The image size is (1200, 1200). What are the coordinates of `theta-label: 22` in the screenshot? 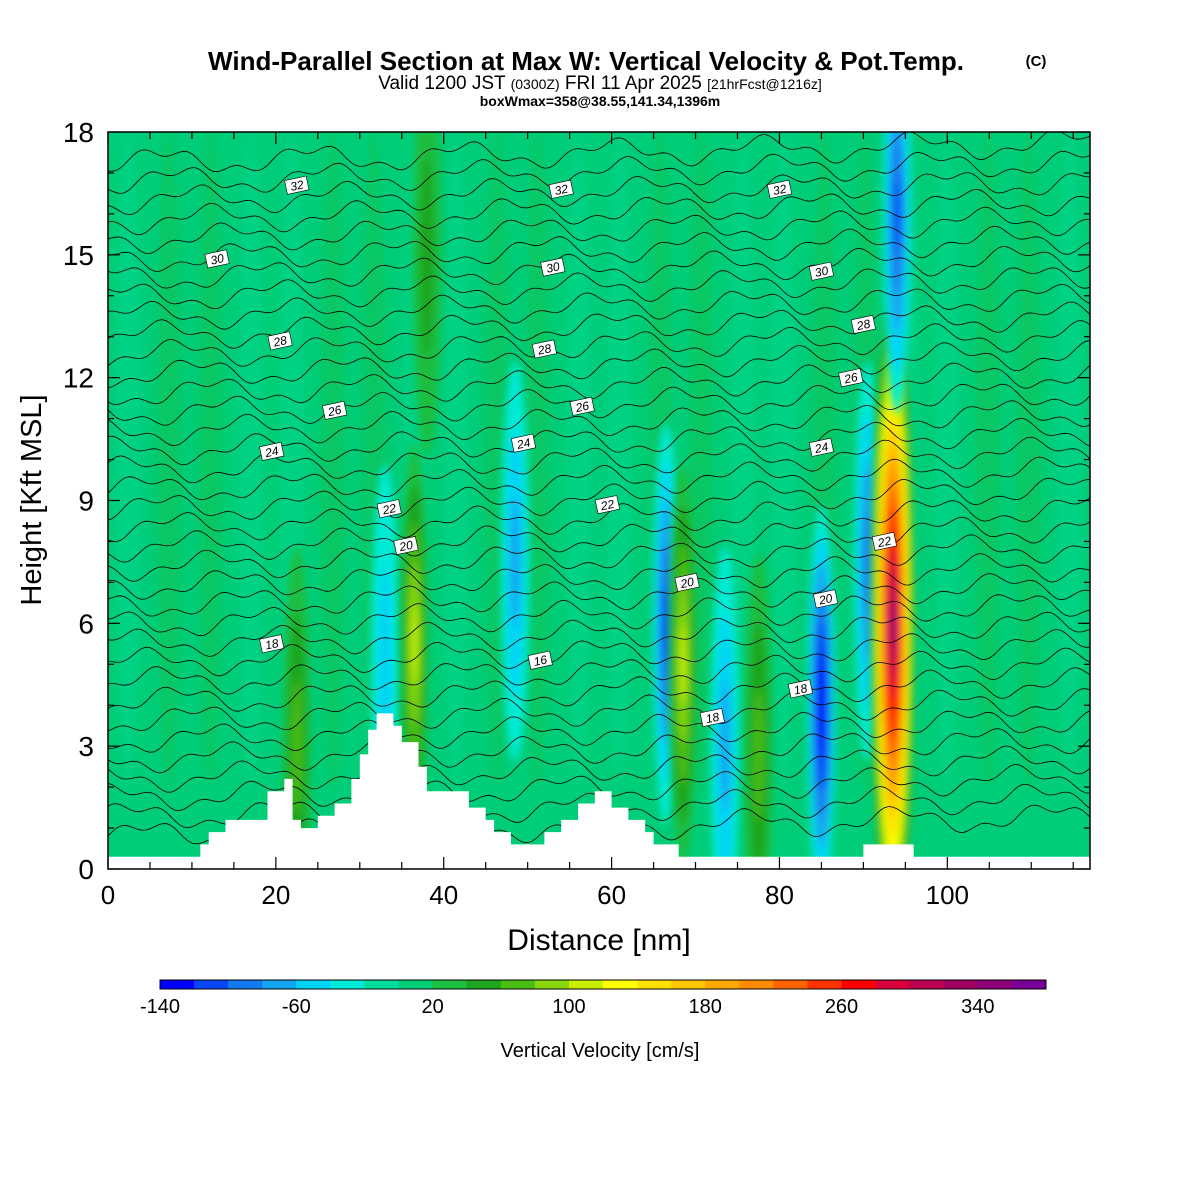 It's located at (607, 505).